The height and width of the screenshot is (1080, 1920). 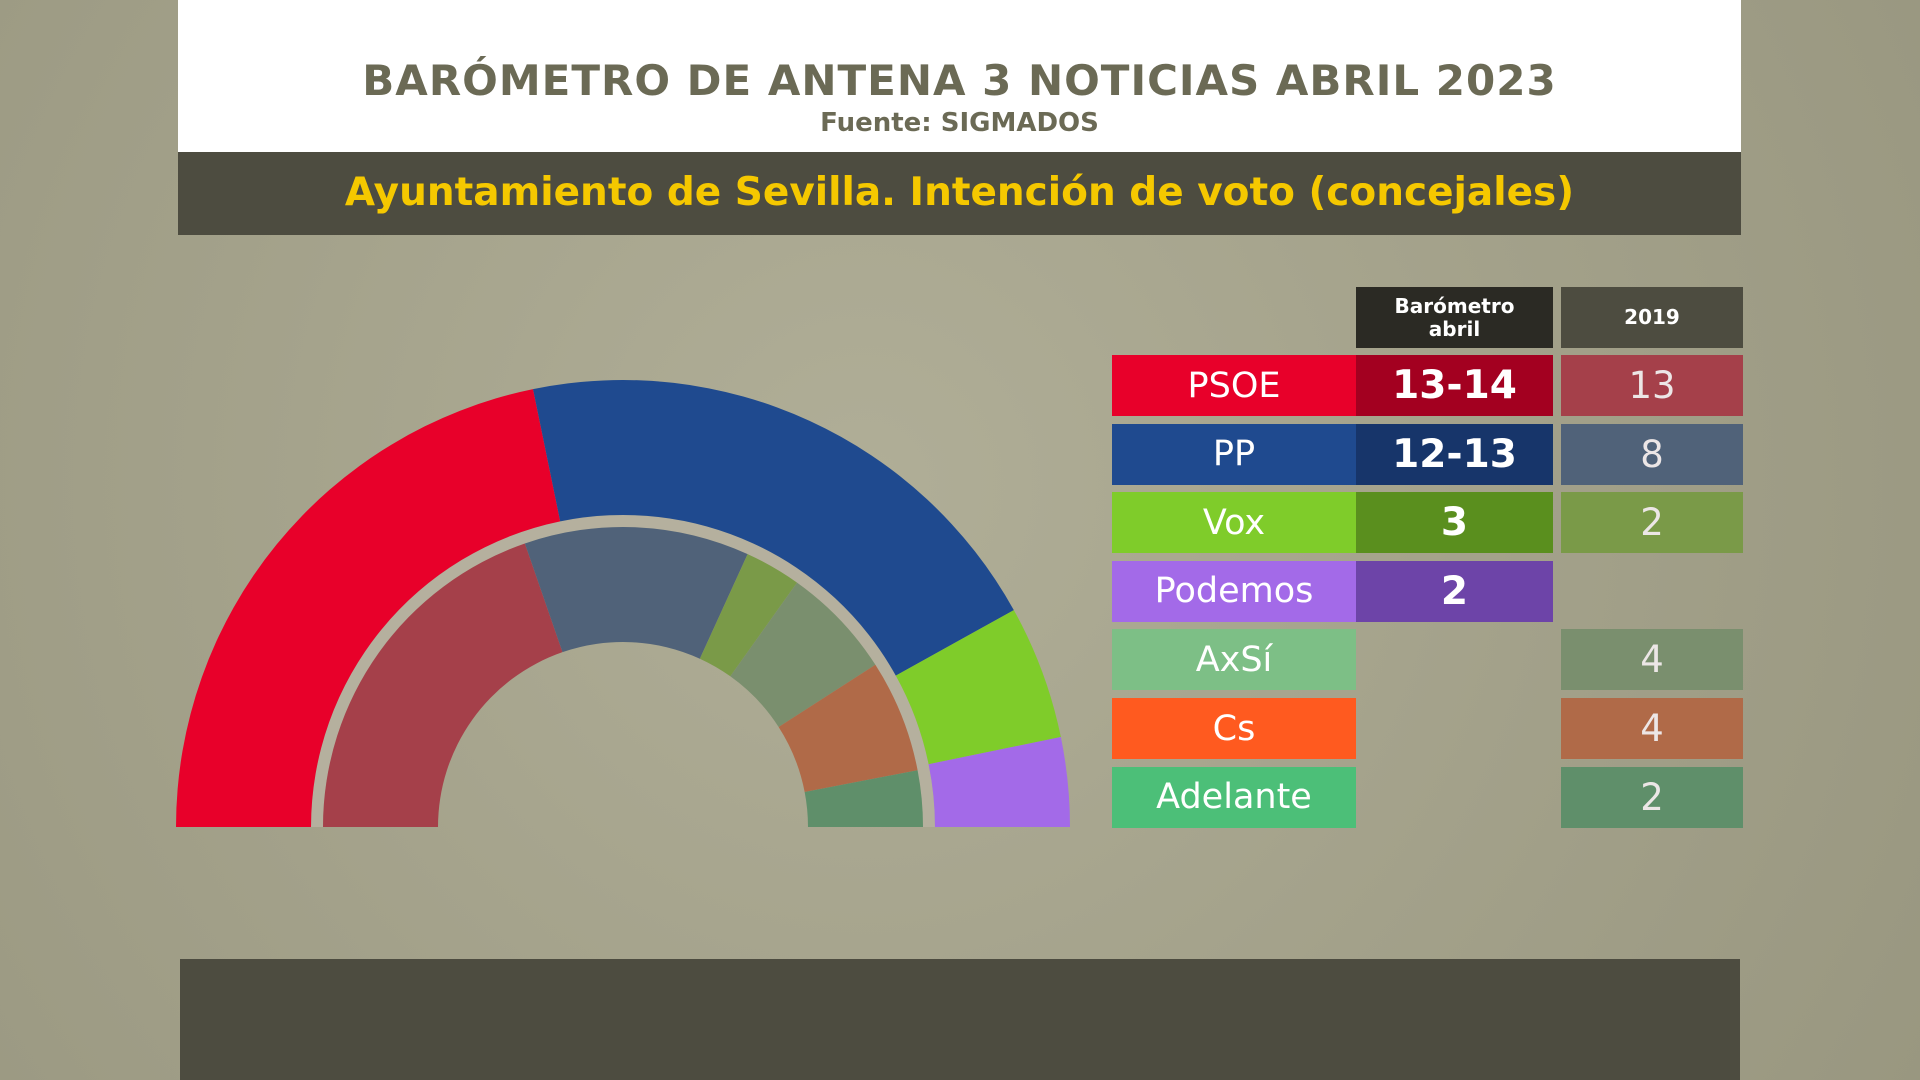 What do you see at coordinates (1454, 385) in the screenshot?
I see `seat-value: 13-14` at bounding box center [1454, 385].